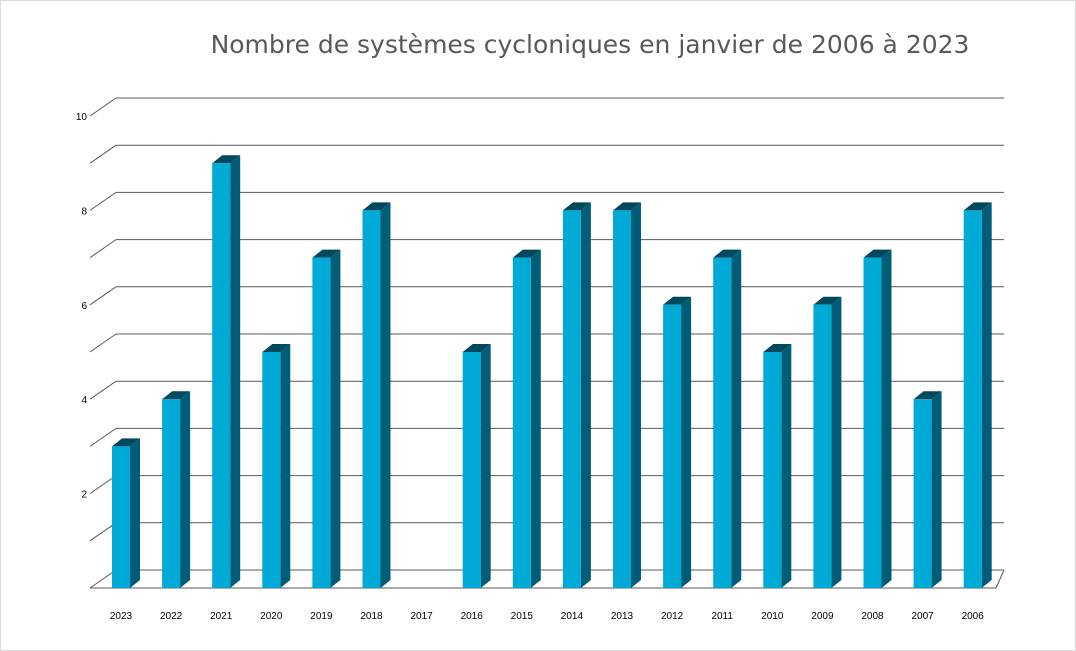 The height and width of the screenshot is (651, 1076). Describe the element at coordinates (371, 616) in the screenshot. I see `x-tick-label-2018: 2018` at that location.